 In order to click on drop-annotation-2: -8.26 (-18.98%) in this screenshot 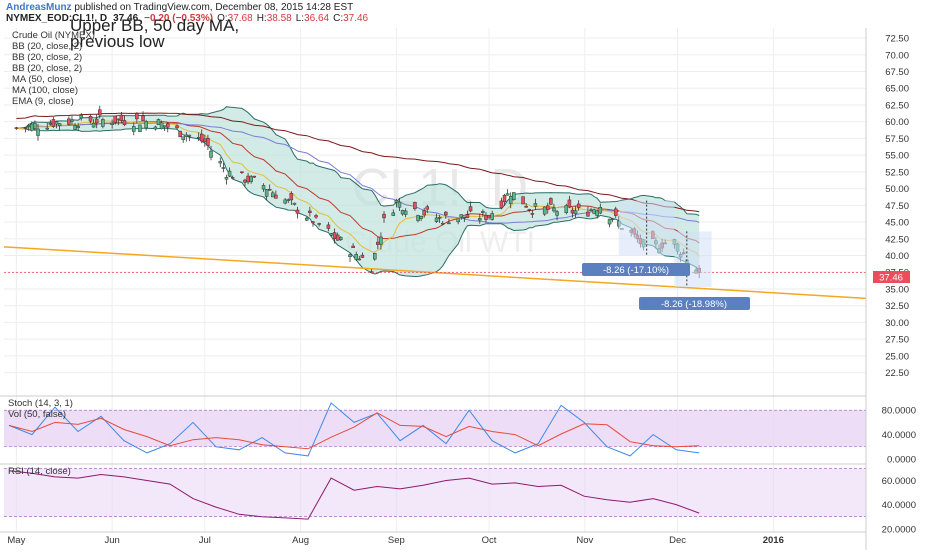, I will do `click(694, 303)`.